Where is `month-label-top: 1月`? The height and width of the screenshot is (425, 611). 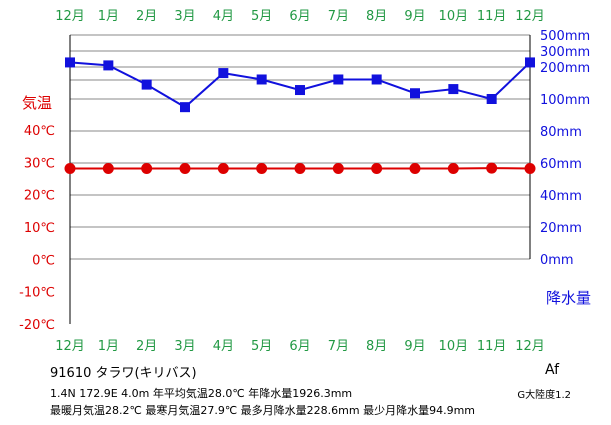 month-label-top: 1月 is located at coordinates (108, 16).